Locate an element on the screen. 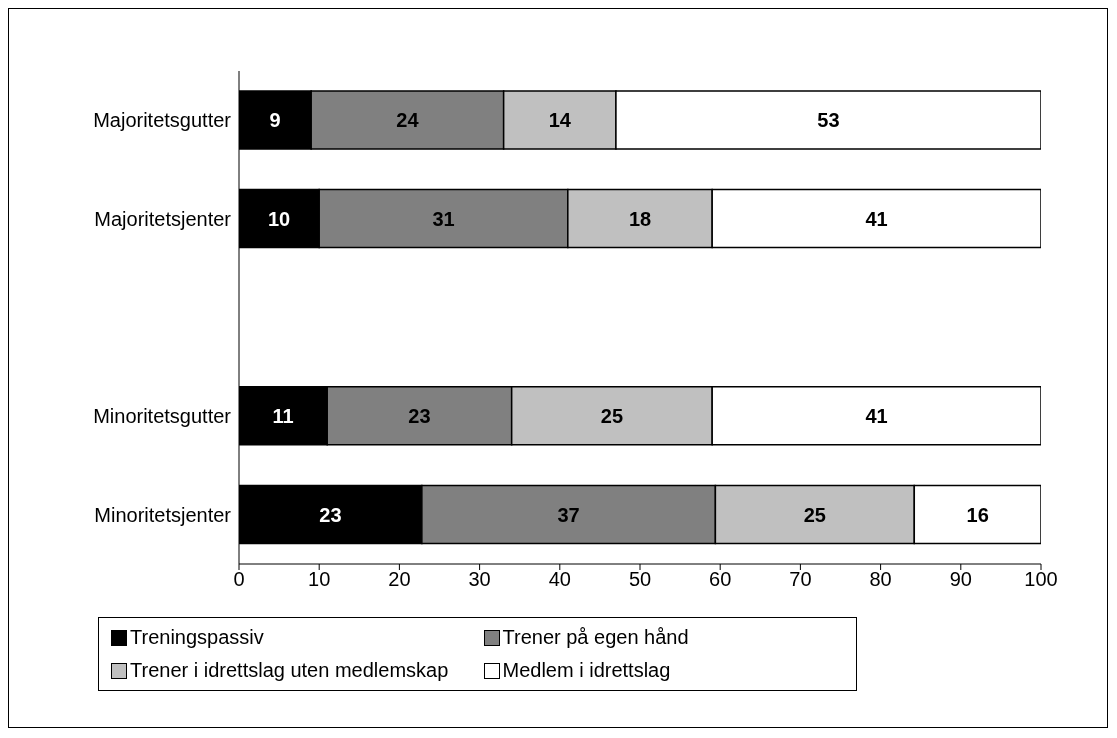 The height and width of the screenshot is (738, 1117). x-tick-label: 0 is located at coordinates (239, 579).